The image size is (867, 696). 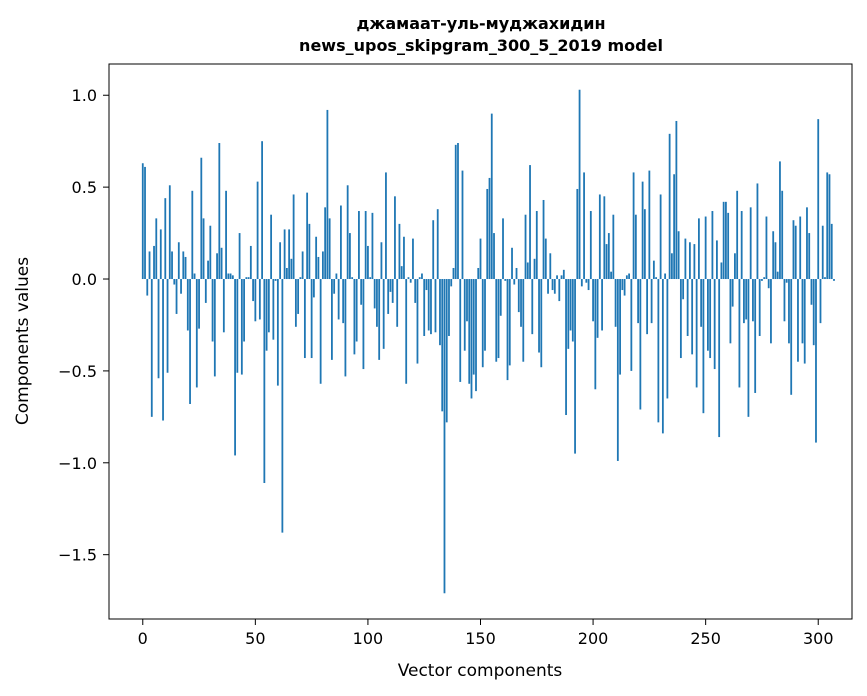 What do you see at coordinates (255, 638) in the screenshot?
I see `x-tick-label: 50` at bounding box center [255, 638].